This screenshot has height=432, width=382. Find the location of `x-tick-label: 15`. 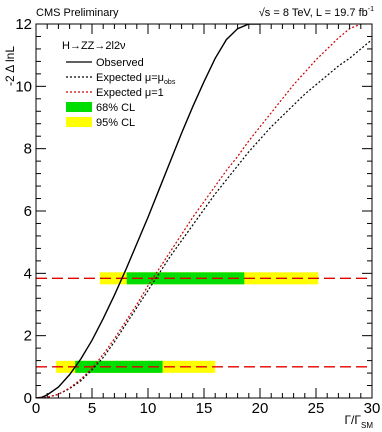

x-tick-label: 15 is located at coordinates (204, 408).